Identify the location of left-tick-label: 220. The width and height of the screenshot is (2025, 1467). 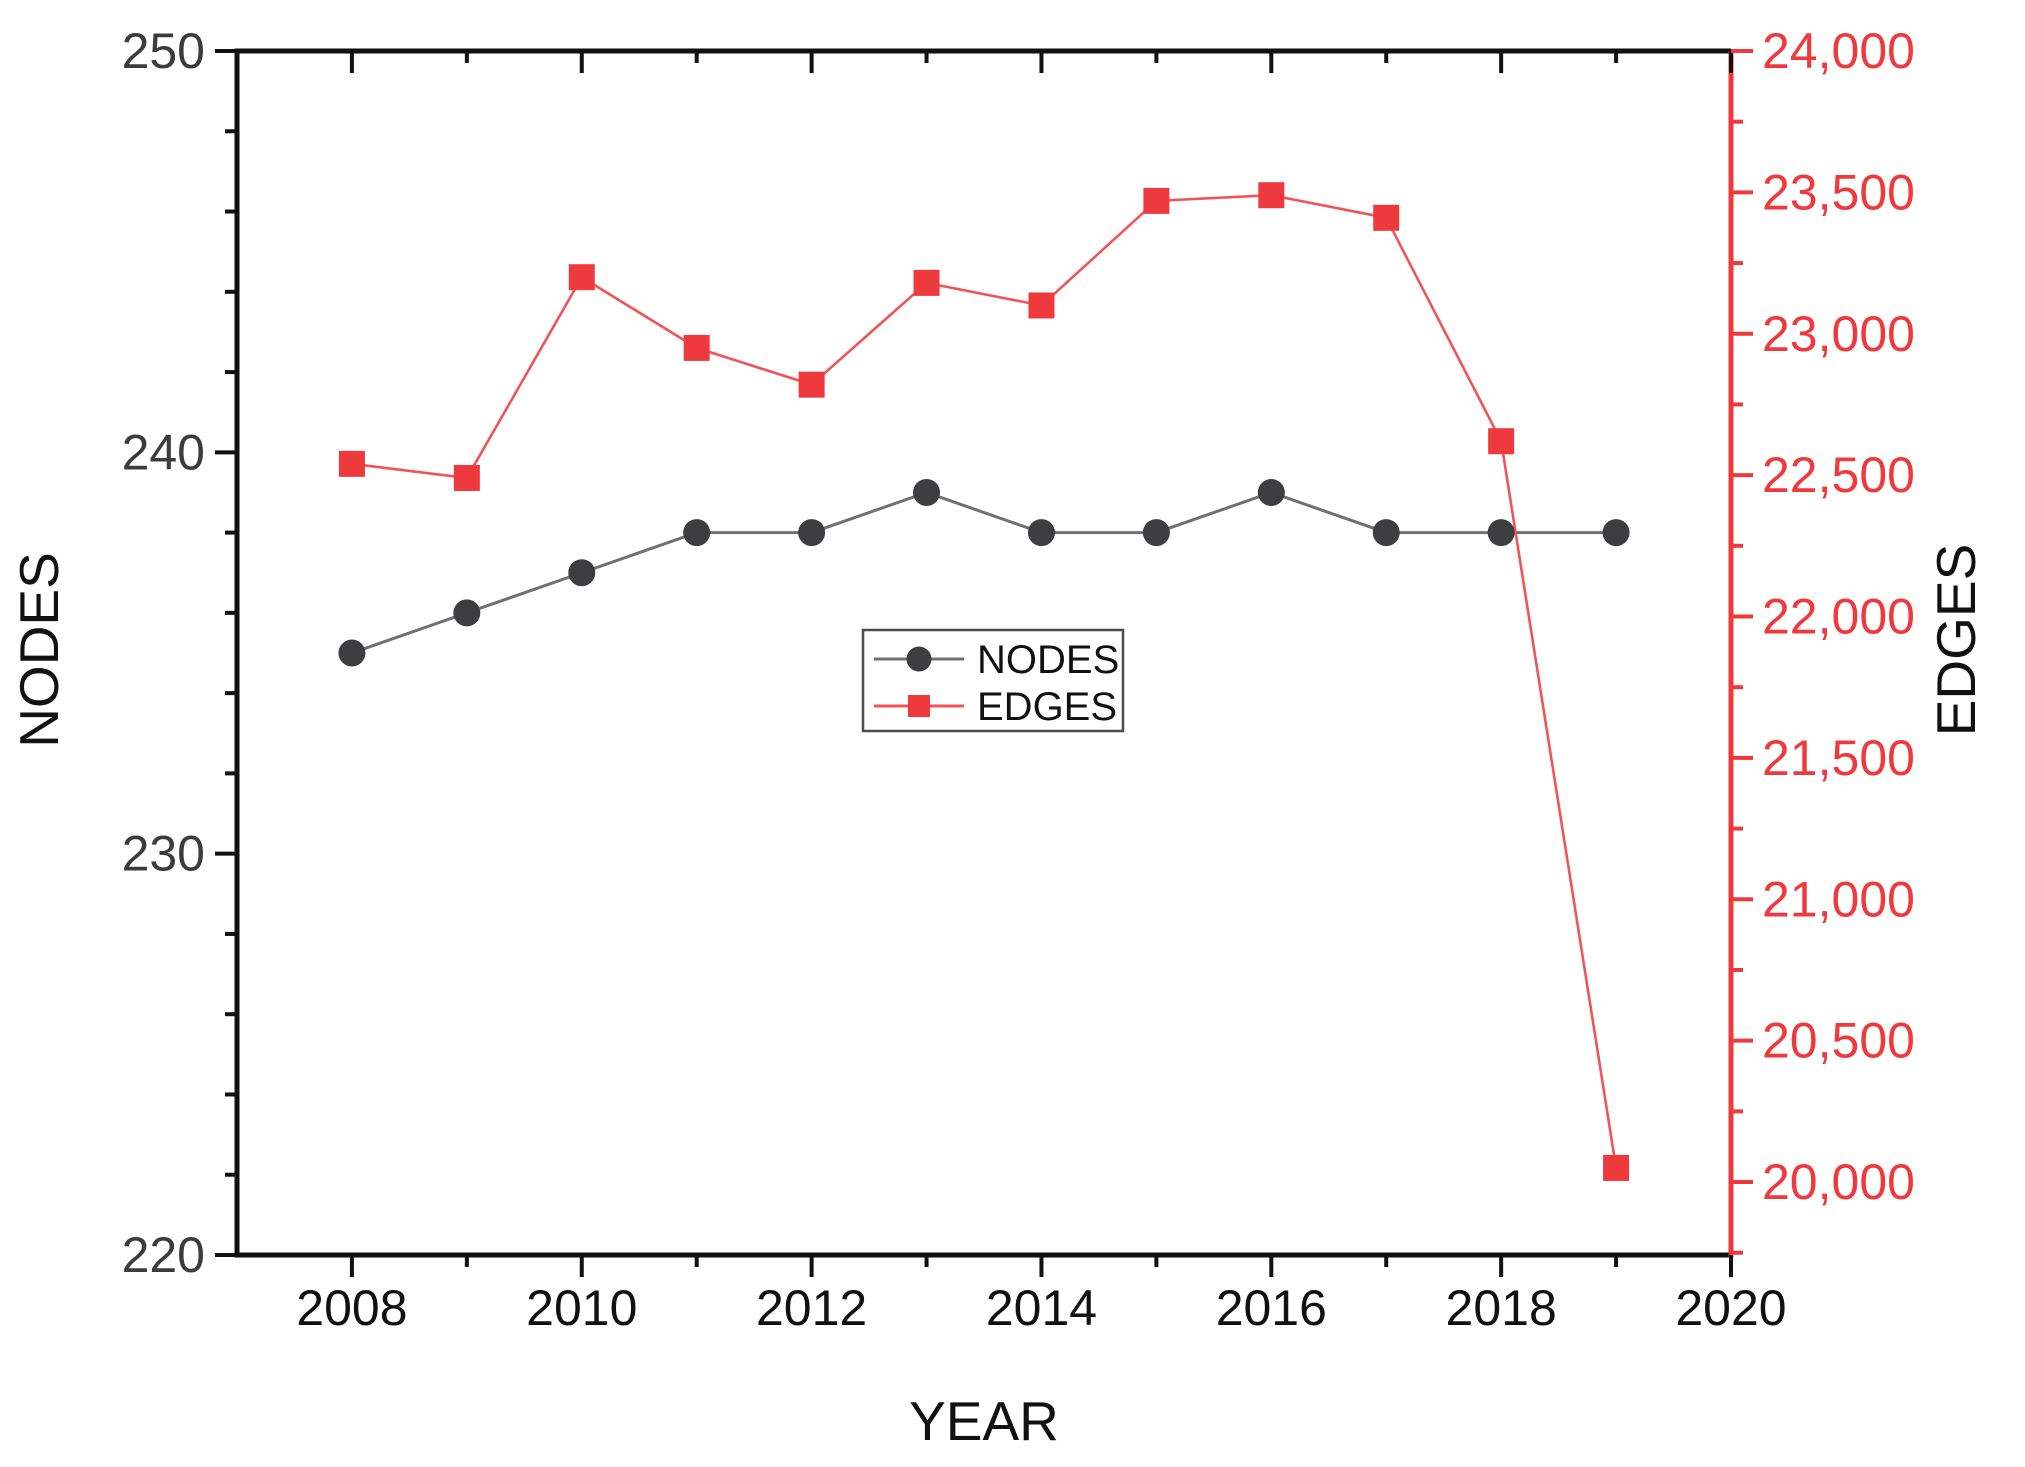
(163, 1255).